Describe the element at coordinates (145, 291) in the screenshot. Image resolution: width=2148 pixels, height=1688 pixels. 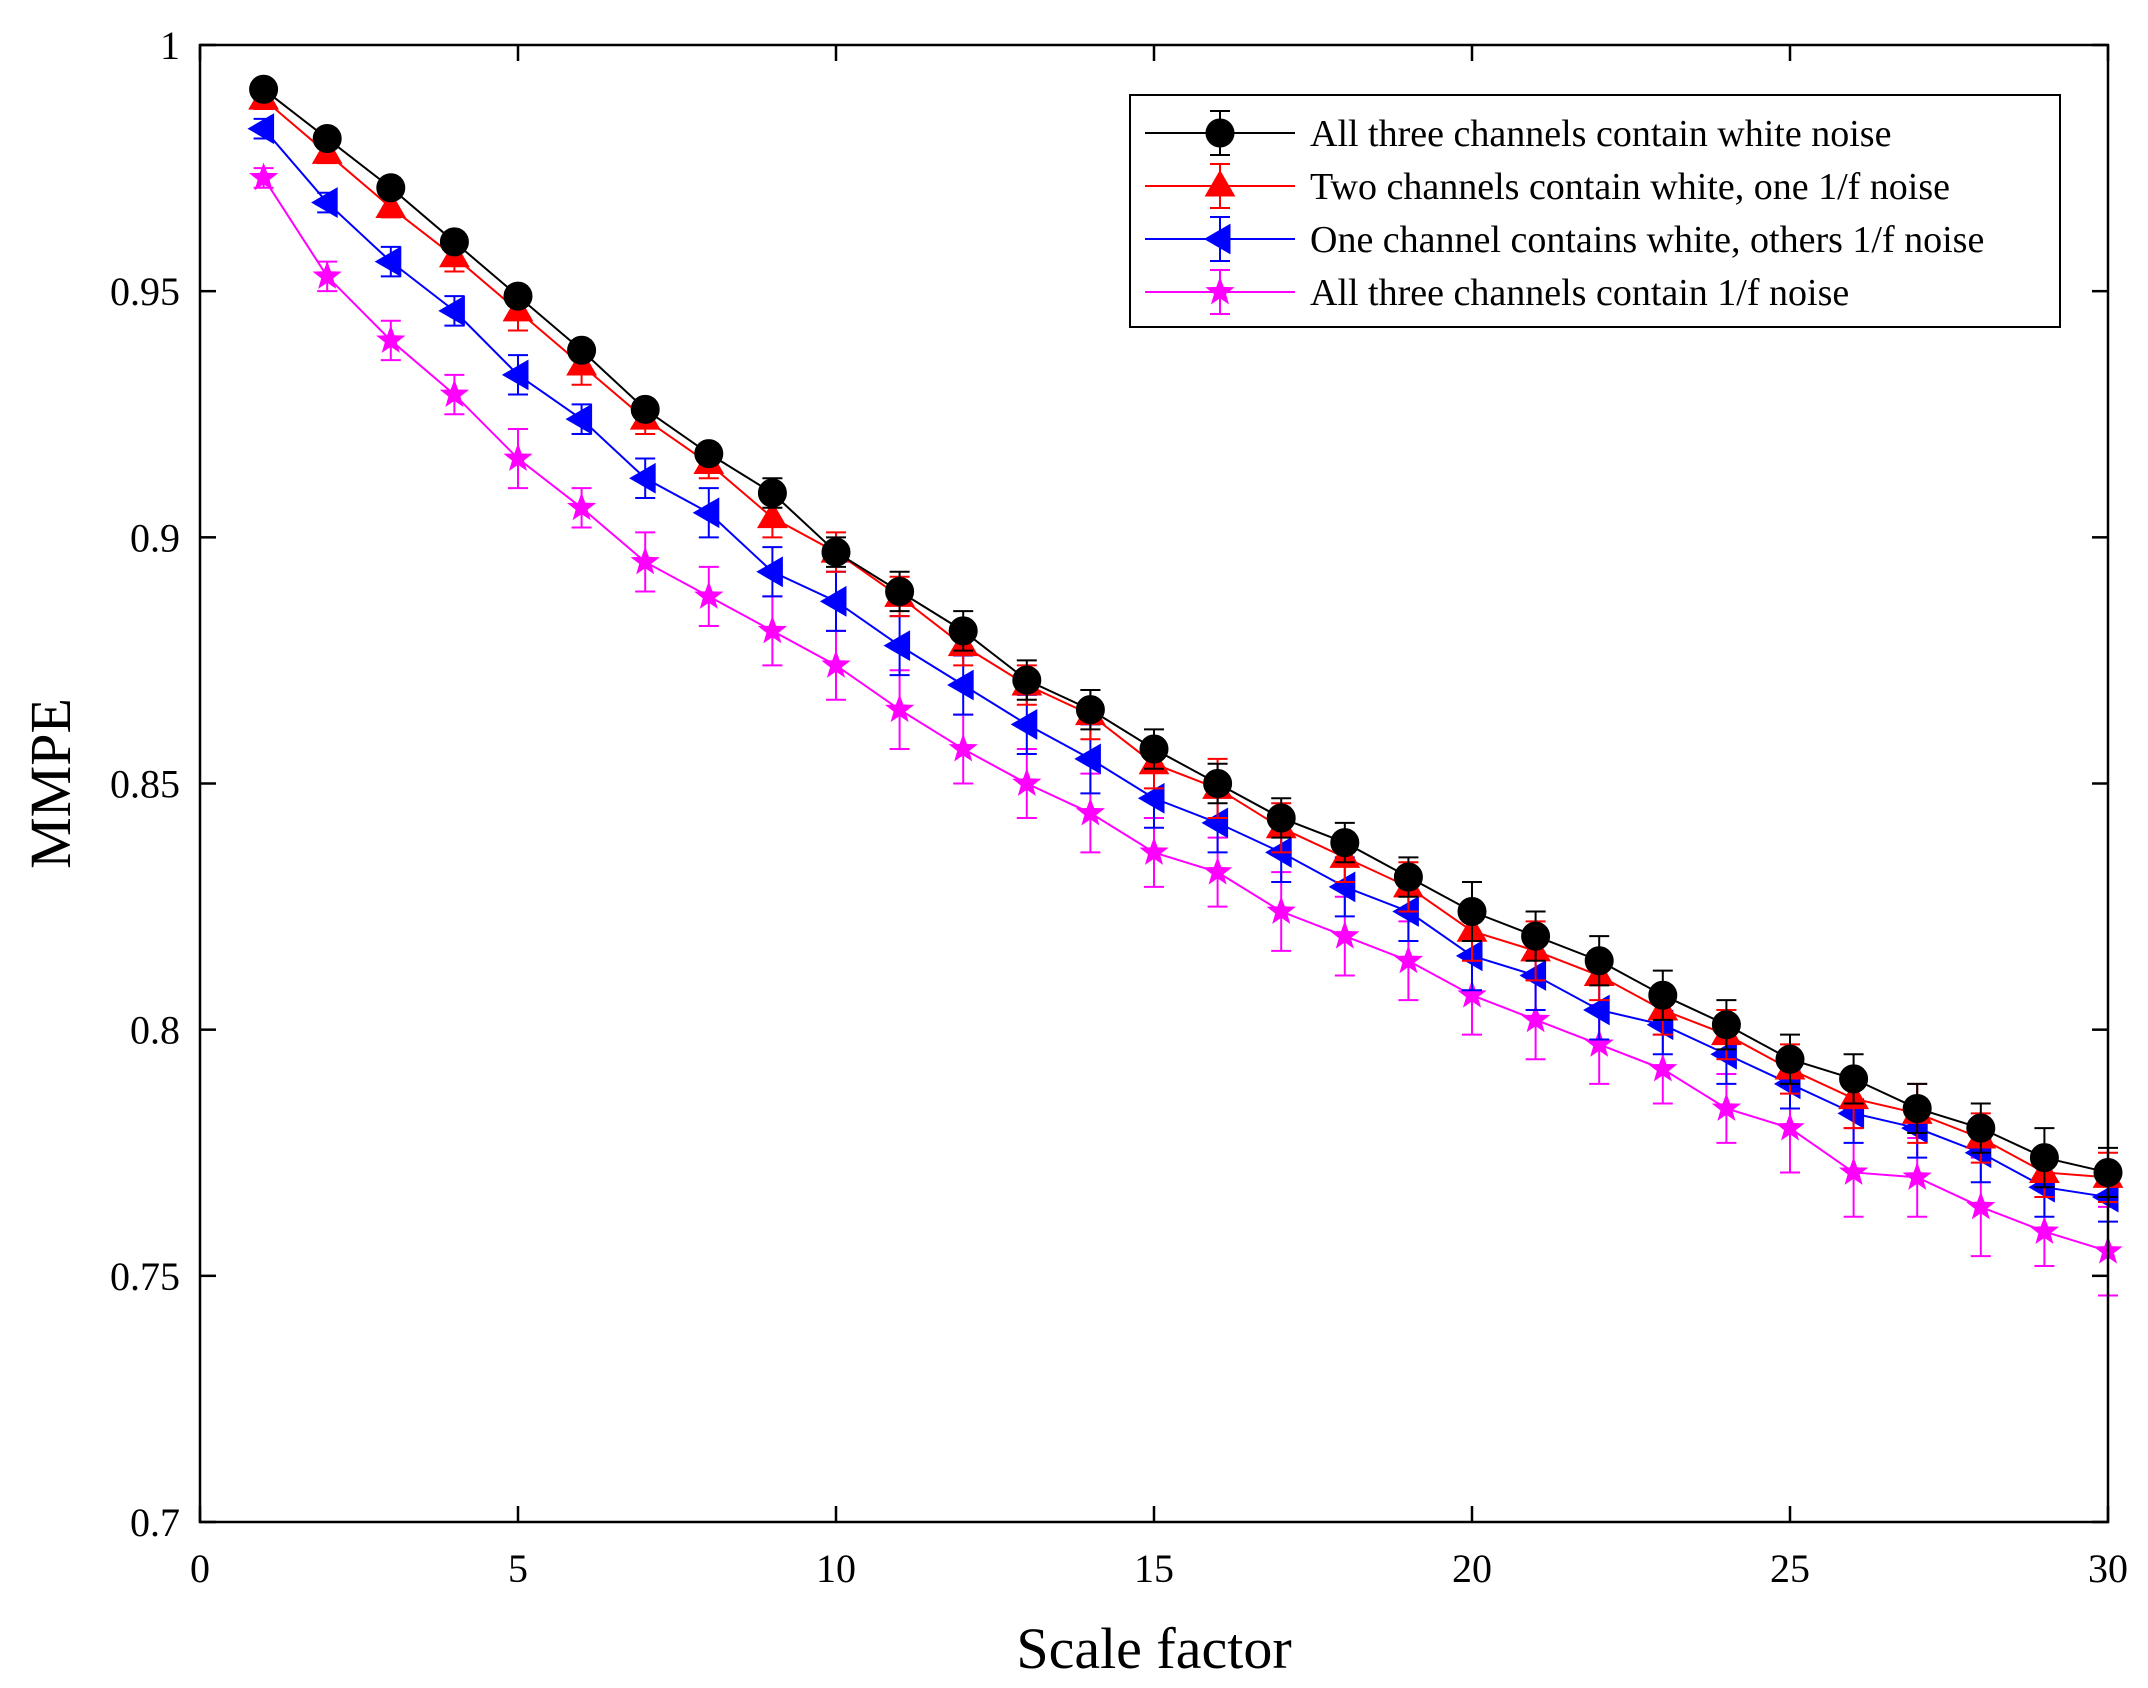
I see `y-tick-label: 0.95` at that location.